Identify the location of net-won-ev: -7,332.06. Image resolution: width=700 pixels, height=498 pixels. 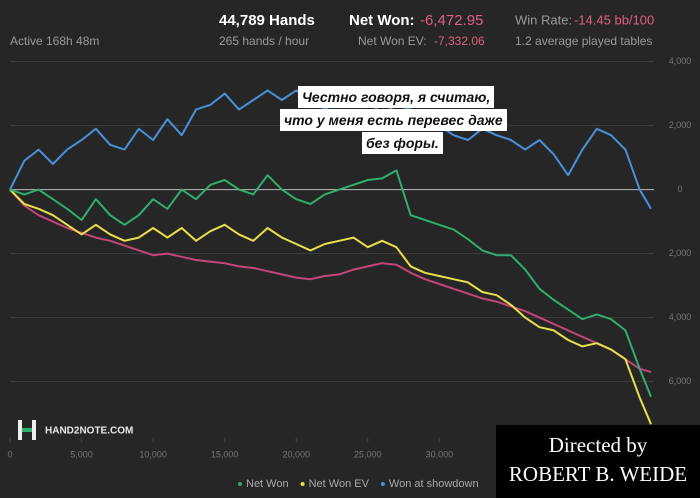
(459, 41).